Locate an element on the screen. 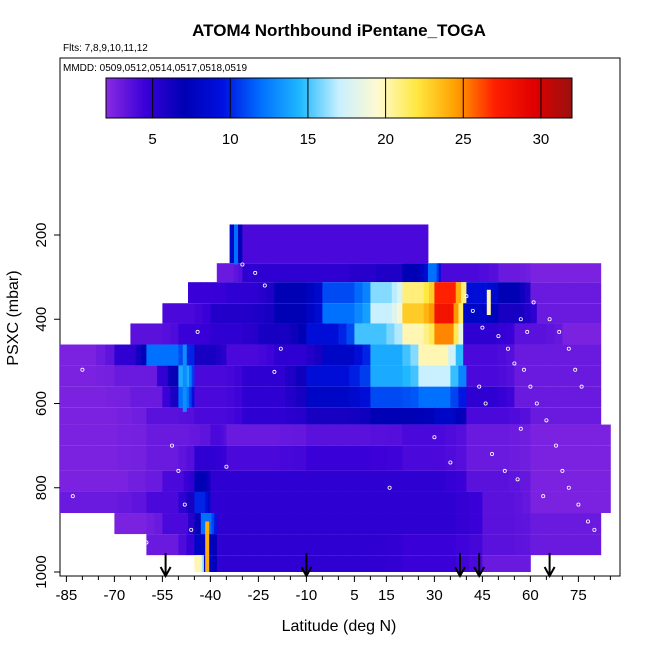  colorbar-ticks: 5 10 15 20 25 30 is located at coordinates (348, 113).